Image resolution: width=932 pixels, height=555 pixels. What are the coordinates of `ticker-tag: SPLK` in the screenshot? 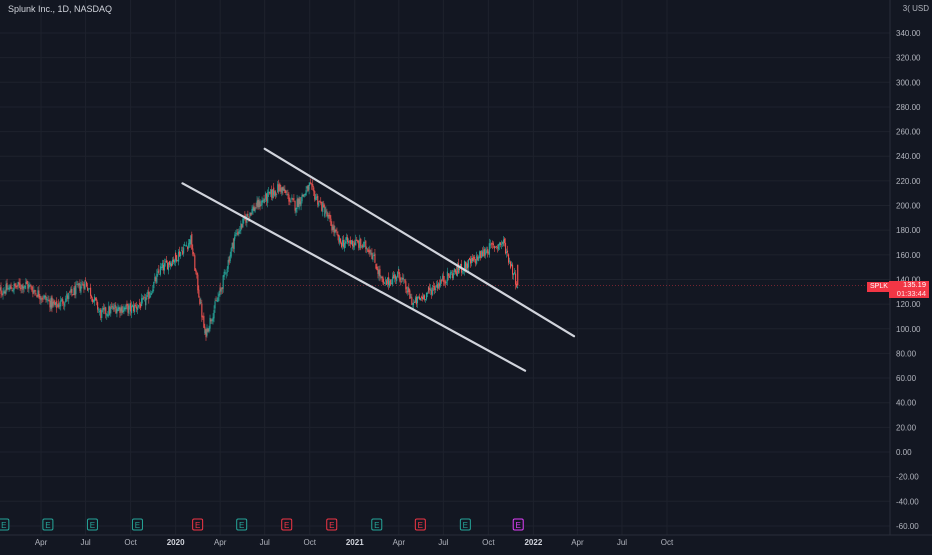 It's located at (879, 287).